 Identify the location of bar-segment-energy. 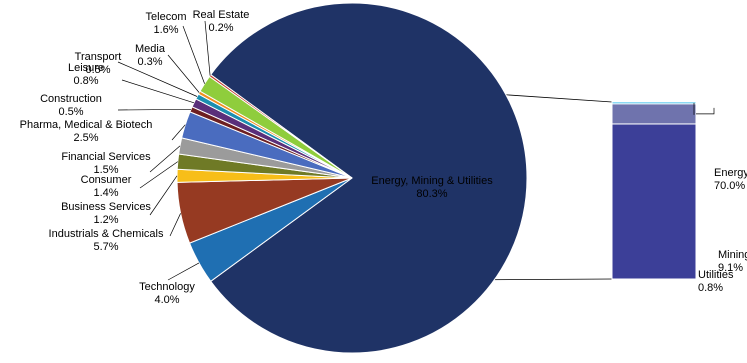
(654, 201).